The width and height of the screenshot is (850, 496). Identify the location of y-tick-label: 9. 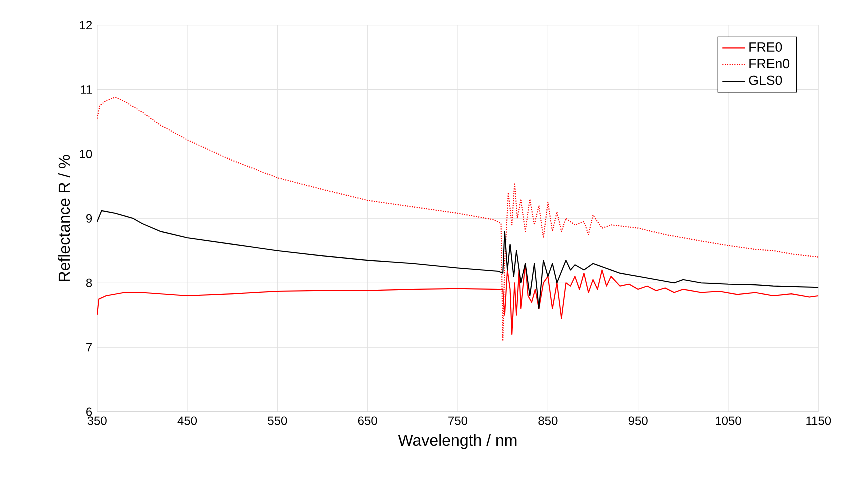
(89, 218).